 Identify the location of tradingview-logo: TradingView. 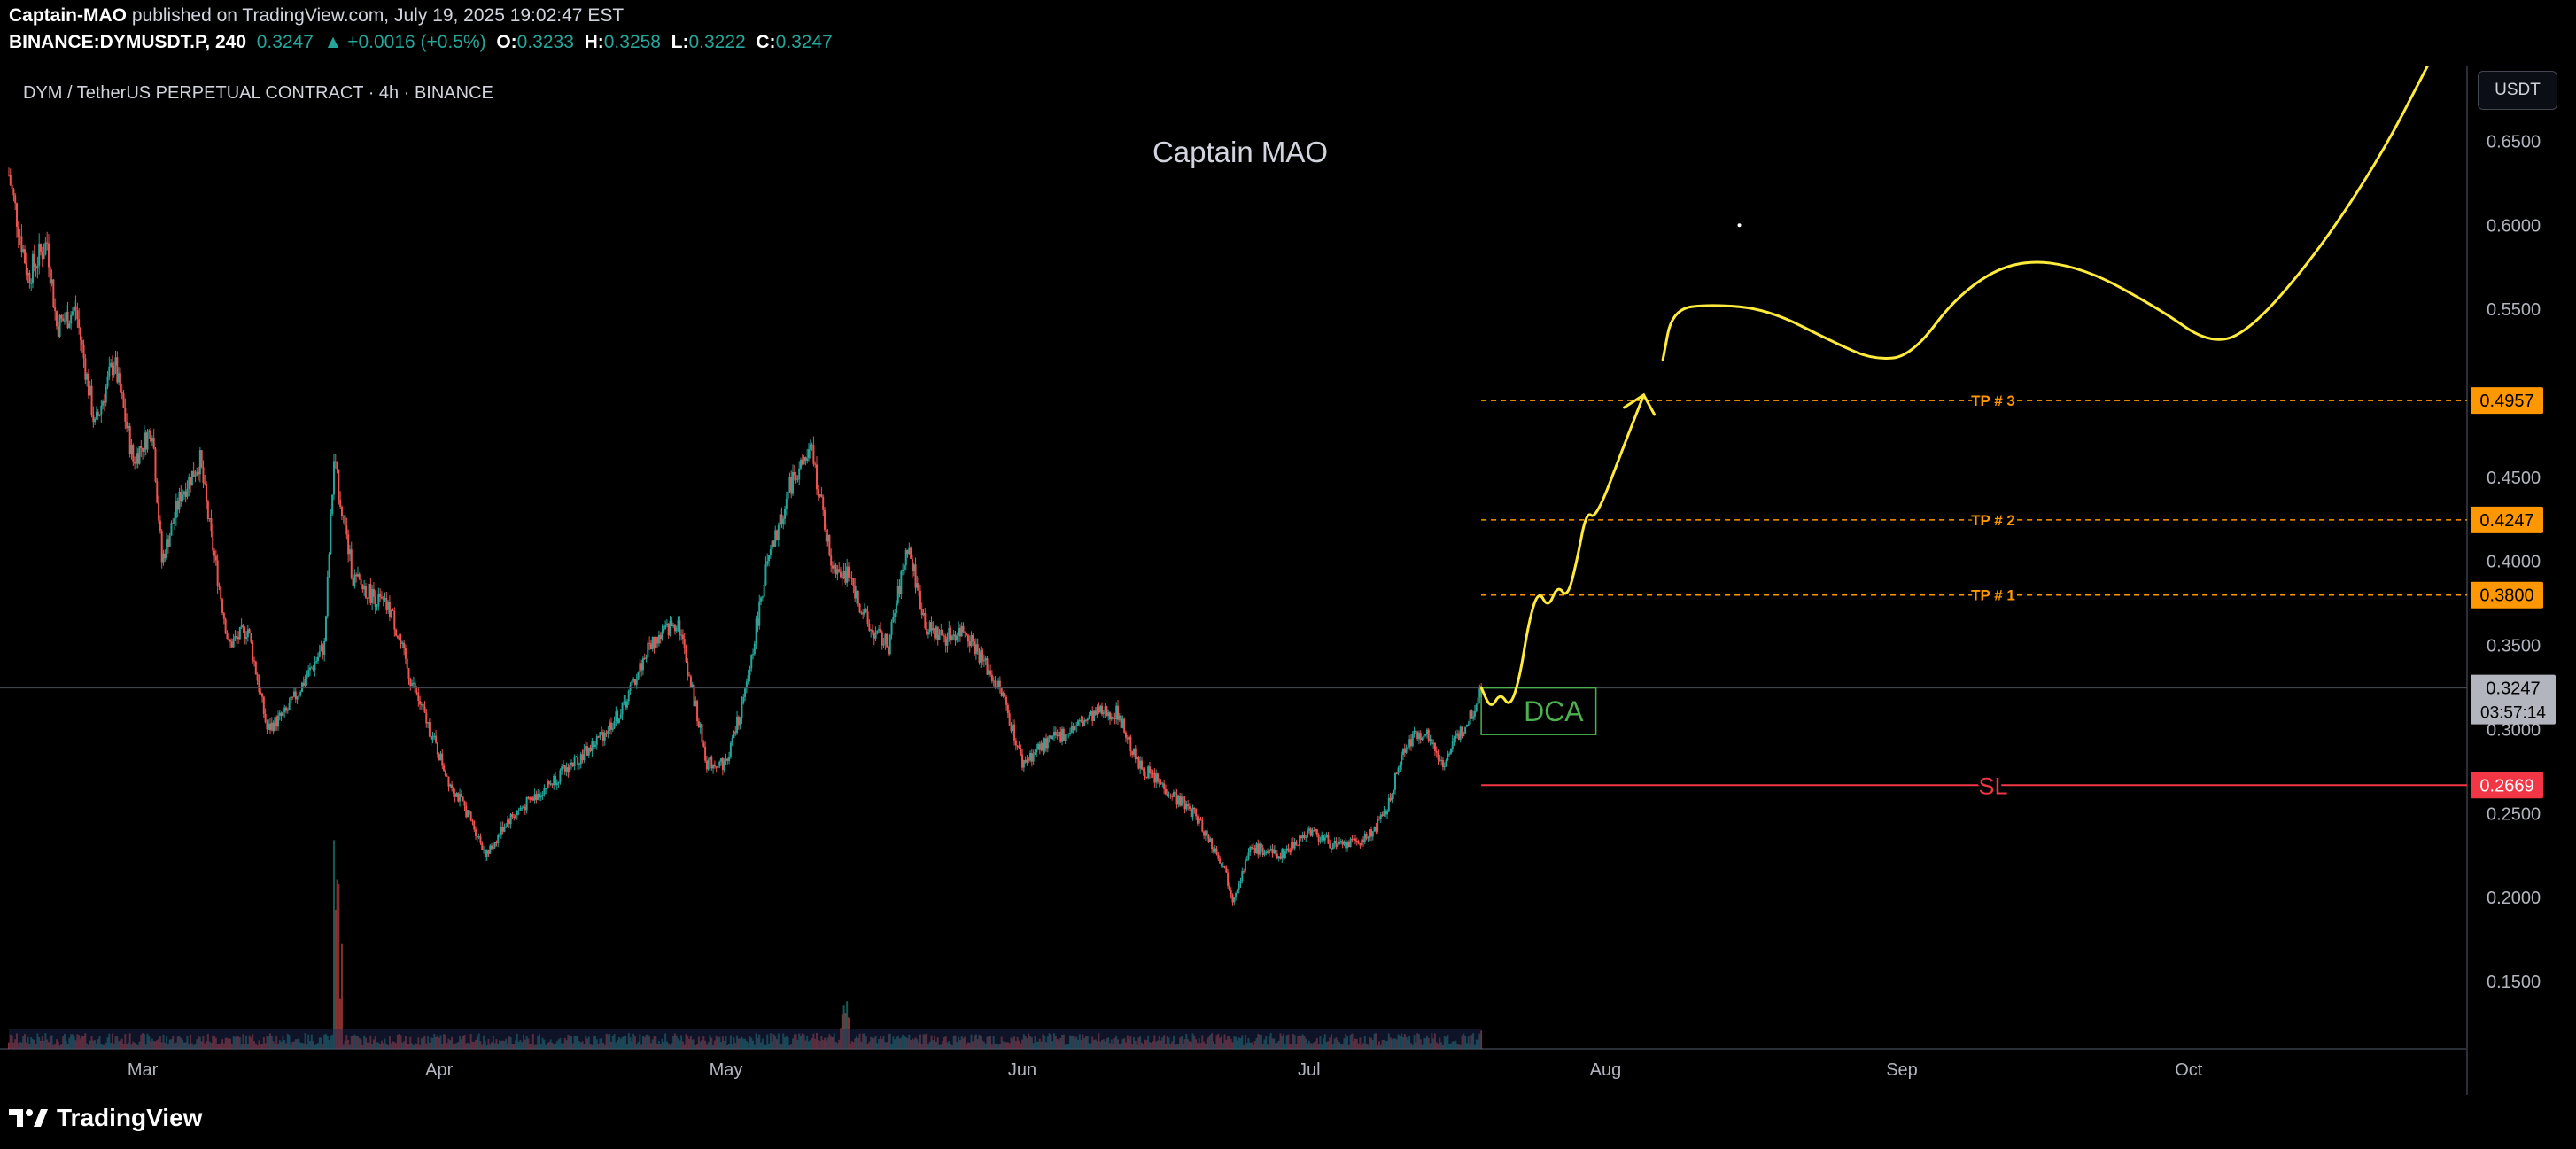
(104, 1118).